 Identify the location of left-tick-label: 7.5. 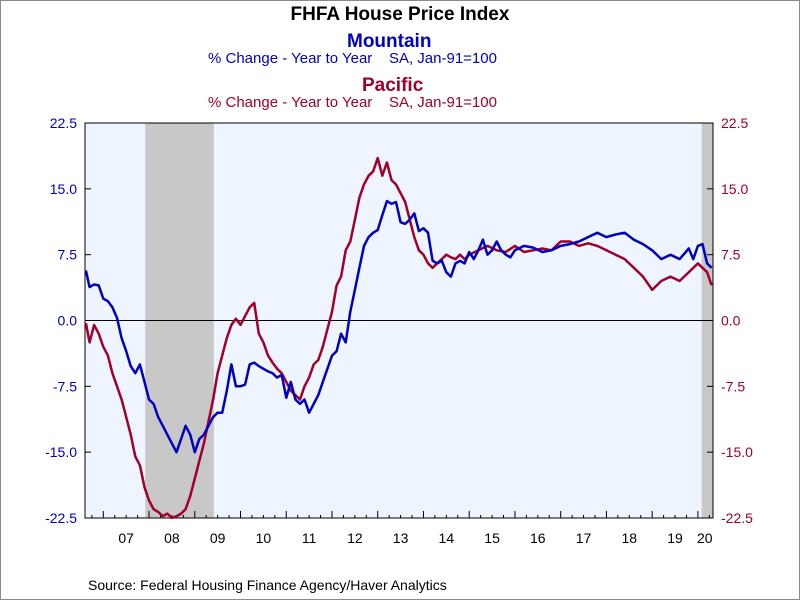
(68, 255).